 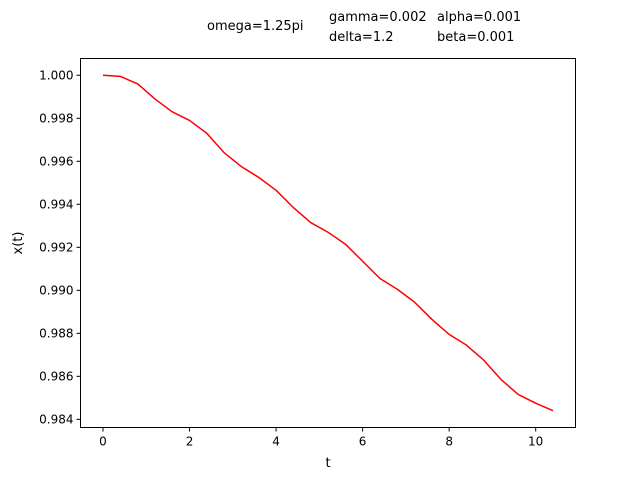 What do you see at coordinates (56, 290) in the screenshot?
I see `y-tick-label: 0.990` at bounding box center [56, 290].